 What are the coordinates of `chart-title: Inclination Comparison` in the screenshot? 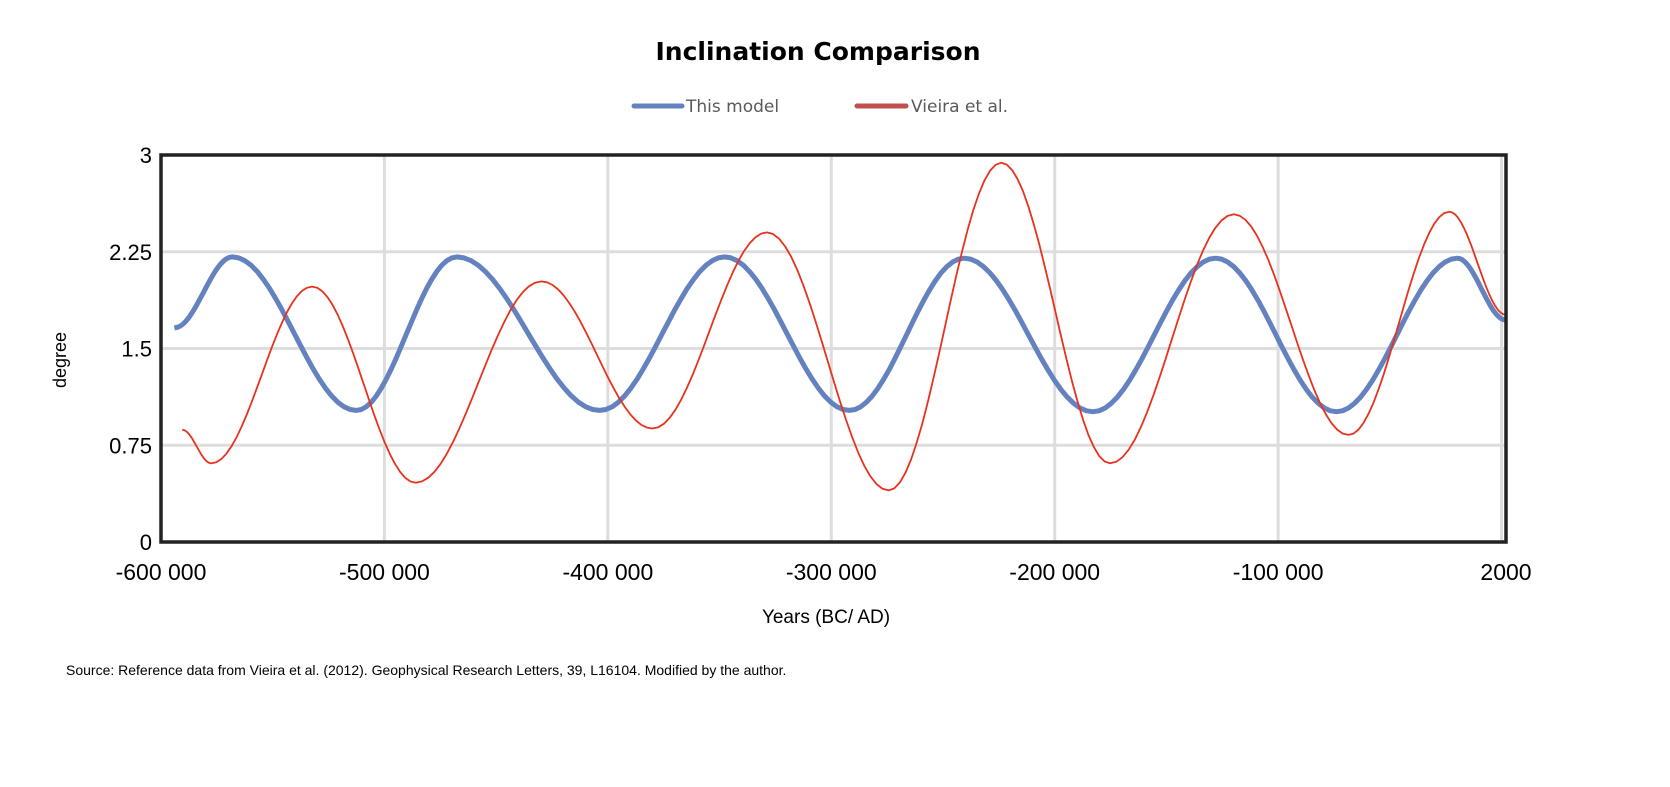 It's located at (817, 51).